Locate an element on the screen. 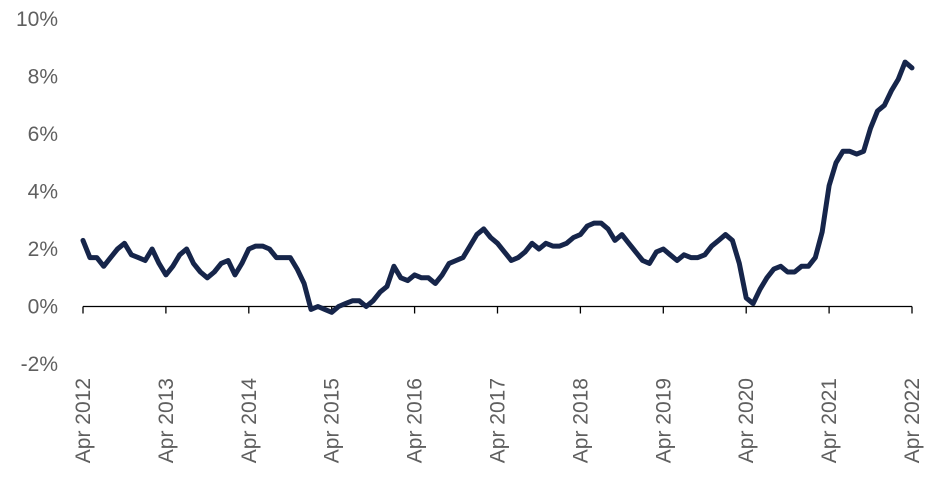  x-tick-label: Apr 2013 is located at coordinates (166, 420).